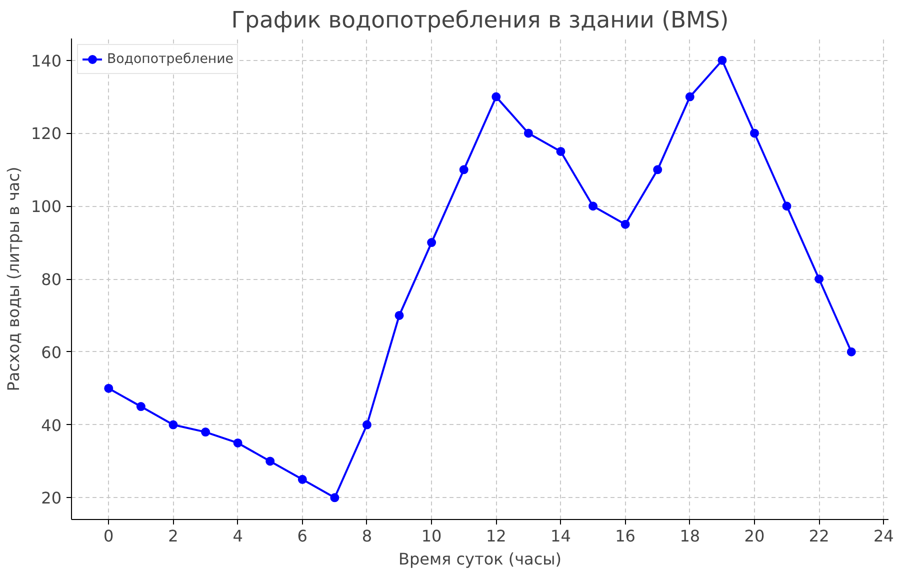  Describe the element at coordinates (173, 536) in the screenshot. I see `x-tick-label: 2` at that location.